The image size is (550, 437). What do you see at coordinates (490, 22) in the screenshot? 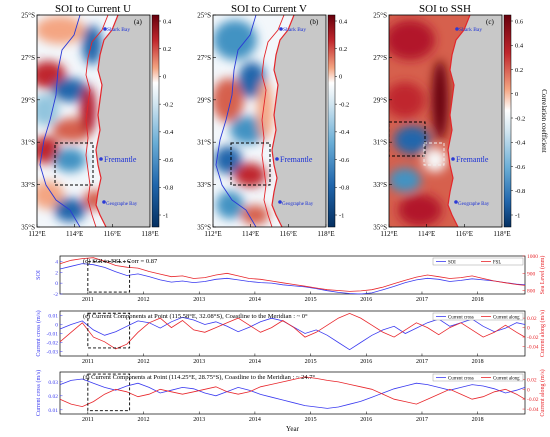
I see `panel-letter-c: (c)` at bounding box center [490, 22].